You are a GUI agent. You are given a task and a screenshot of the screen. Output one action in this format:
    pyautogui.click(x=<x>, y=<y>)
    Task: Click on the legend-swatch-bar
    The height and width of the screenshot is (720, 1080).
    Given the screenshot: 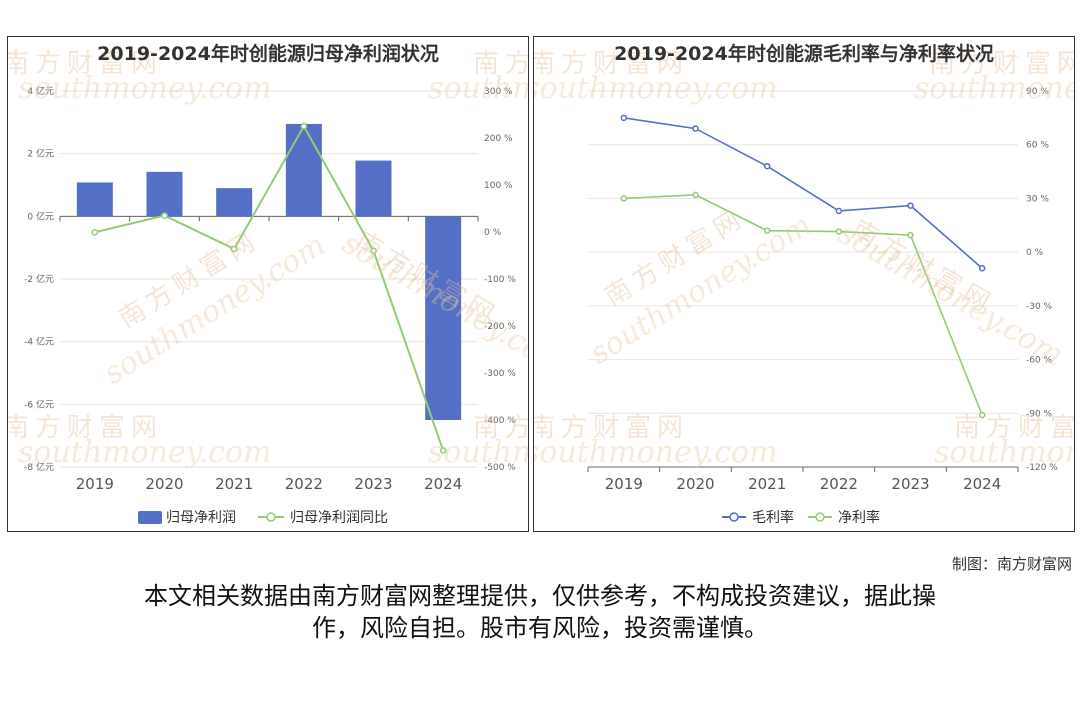 What is the action you would take?
    pyautogui.click(x=150, y=517)
    